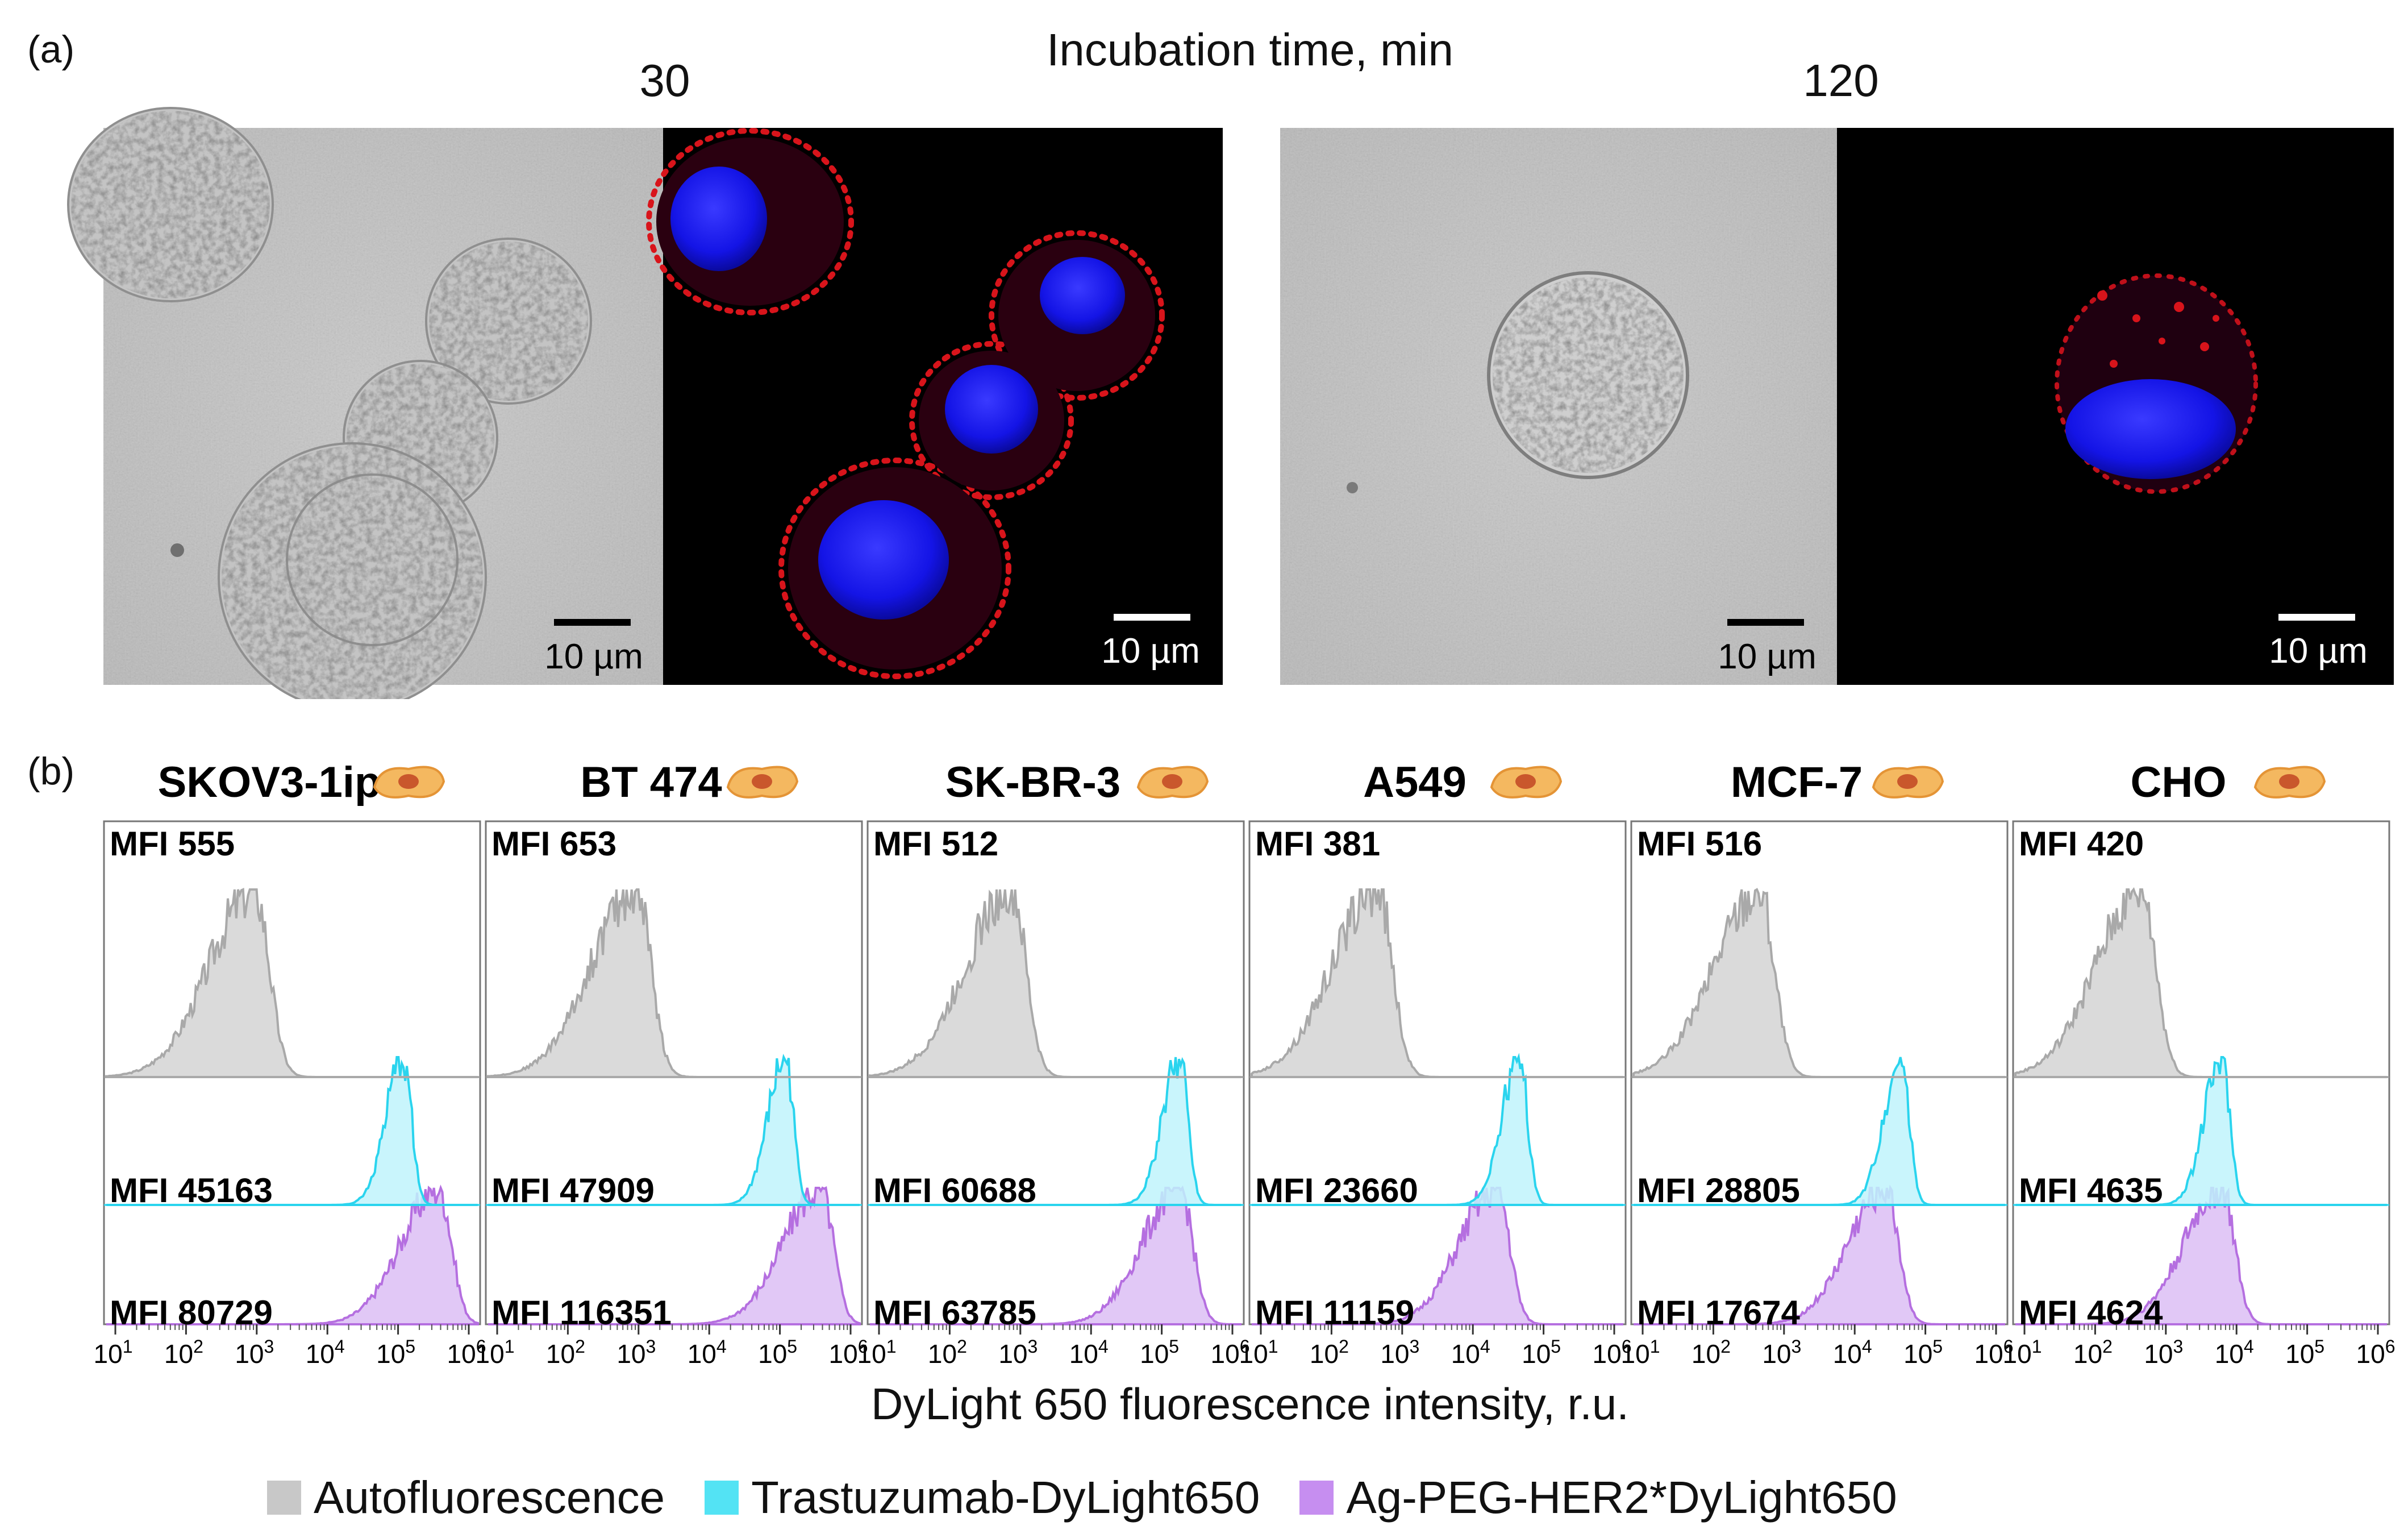  Describe the element at coordinates (651, 782) in the screenshot. I see `cell-line-title: BT 474` at that location.